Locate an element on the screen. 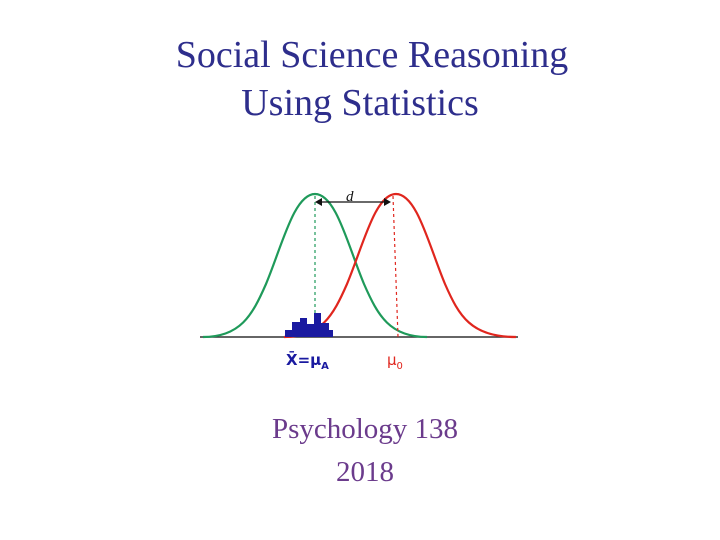  sample-histogram is located at coordinates (309, 325).